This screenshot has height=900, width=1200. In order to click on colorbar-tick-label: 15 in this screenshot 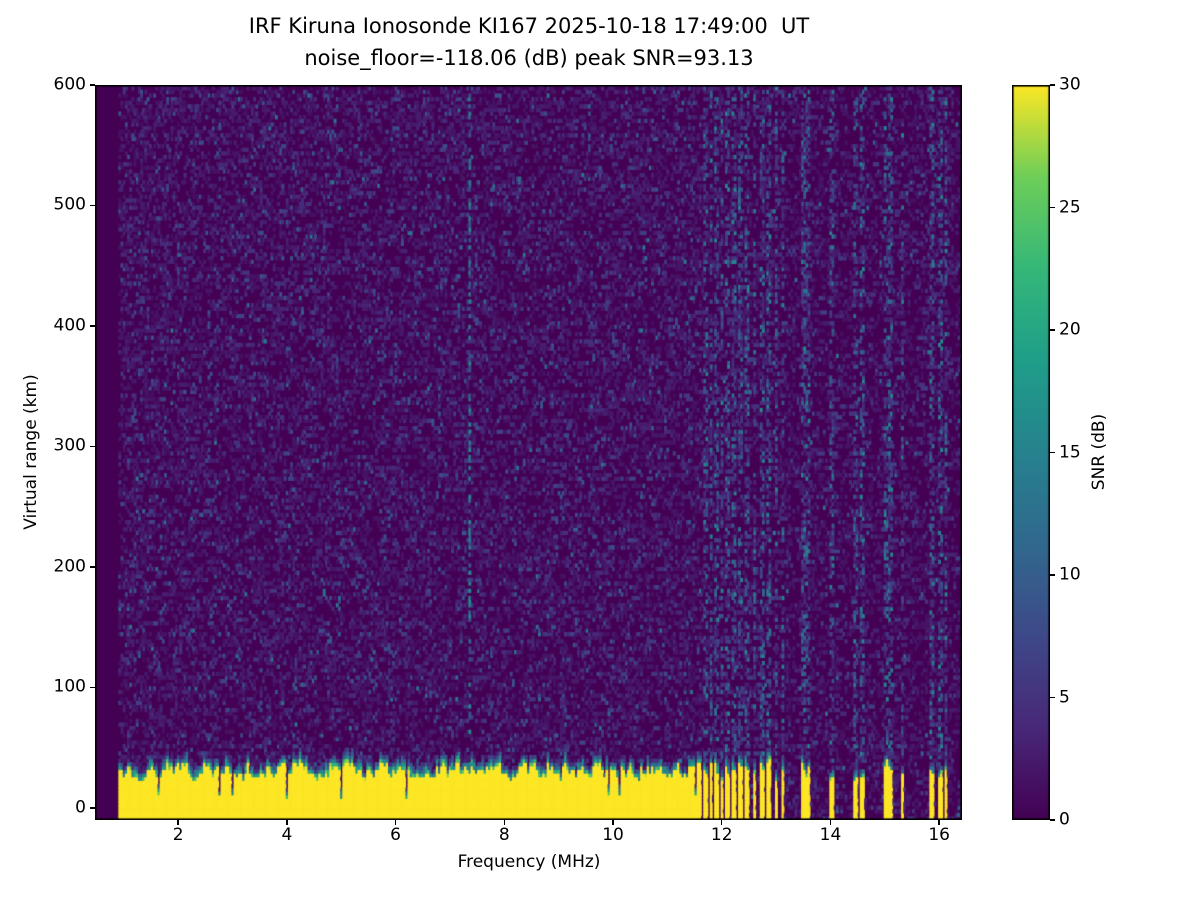, I will do `click(1070, 452)`.